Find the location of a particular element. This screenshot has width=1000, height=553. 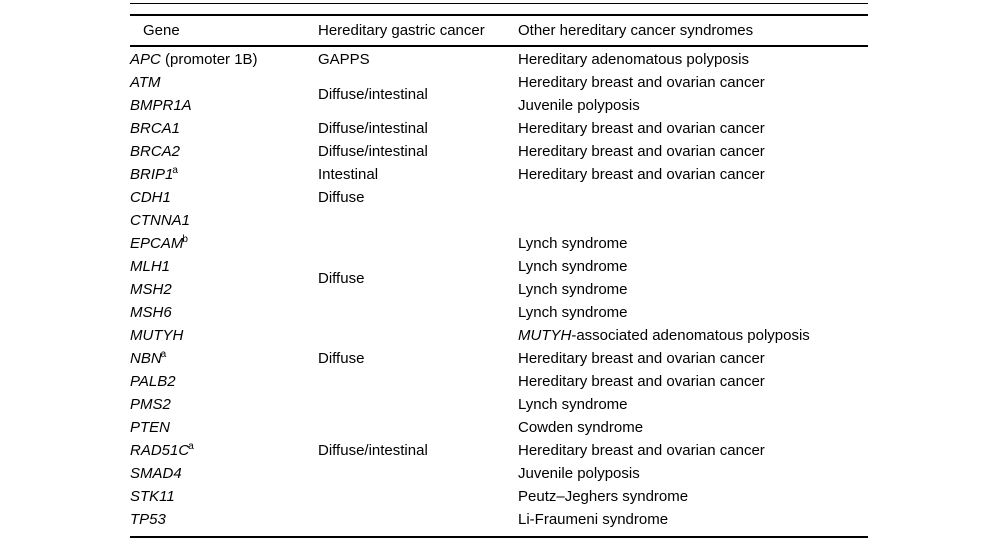

gene-cell: BMPR1A is located at coordinates (224, 105).